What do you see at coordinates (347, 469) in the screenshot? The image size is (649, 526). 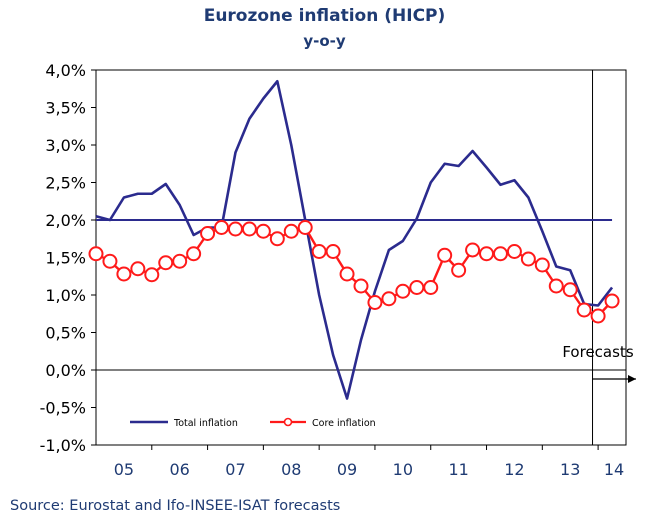 I see `x-tick-label: 09` at bounding box center [347, 469].